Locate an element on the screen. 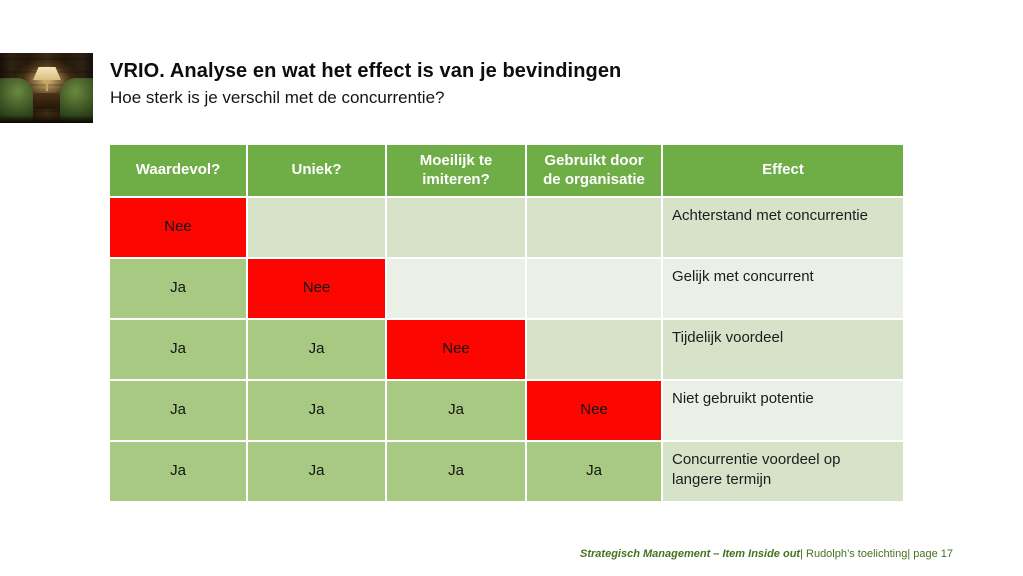  column-header-3: Moeilijk te imiteren? is located at coordinates (456, 170).